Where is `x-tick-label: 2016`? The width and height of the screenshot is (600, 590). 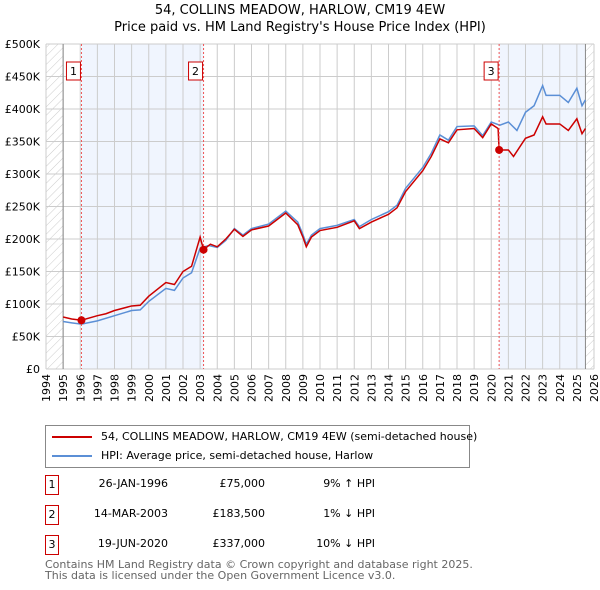 x-tick-label: 2016 is located at coordinates (423, 388).